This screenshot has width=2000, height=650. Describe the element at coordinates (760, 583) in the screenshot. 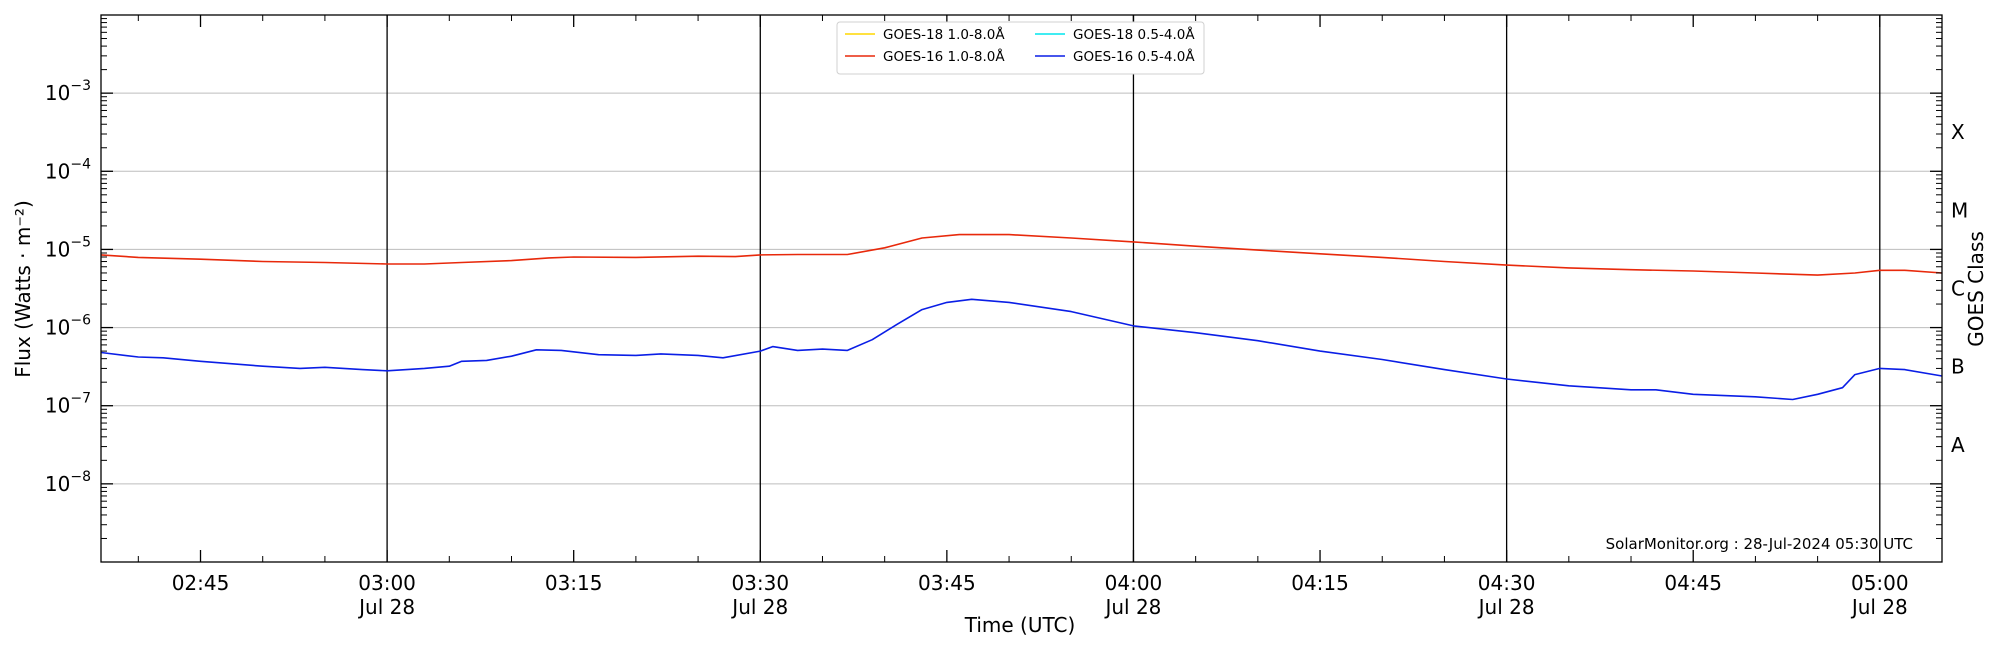

I see `x-tick-label: 03:30` at that location.